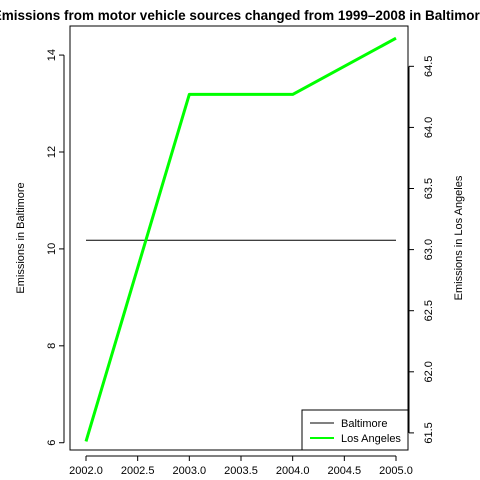 The width and height of the screenshot is (480, 480). What do you see at coordinates (52, 249) in the screenshot?
I see `y-left-tick-label: 10` at bounding box center [52, 249].